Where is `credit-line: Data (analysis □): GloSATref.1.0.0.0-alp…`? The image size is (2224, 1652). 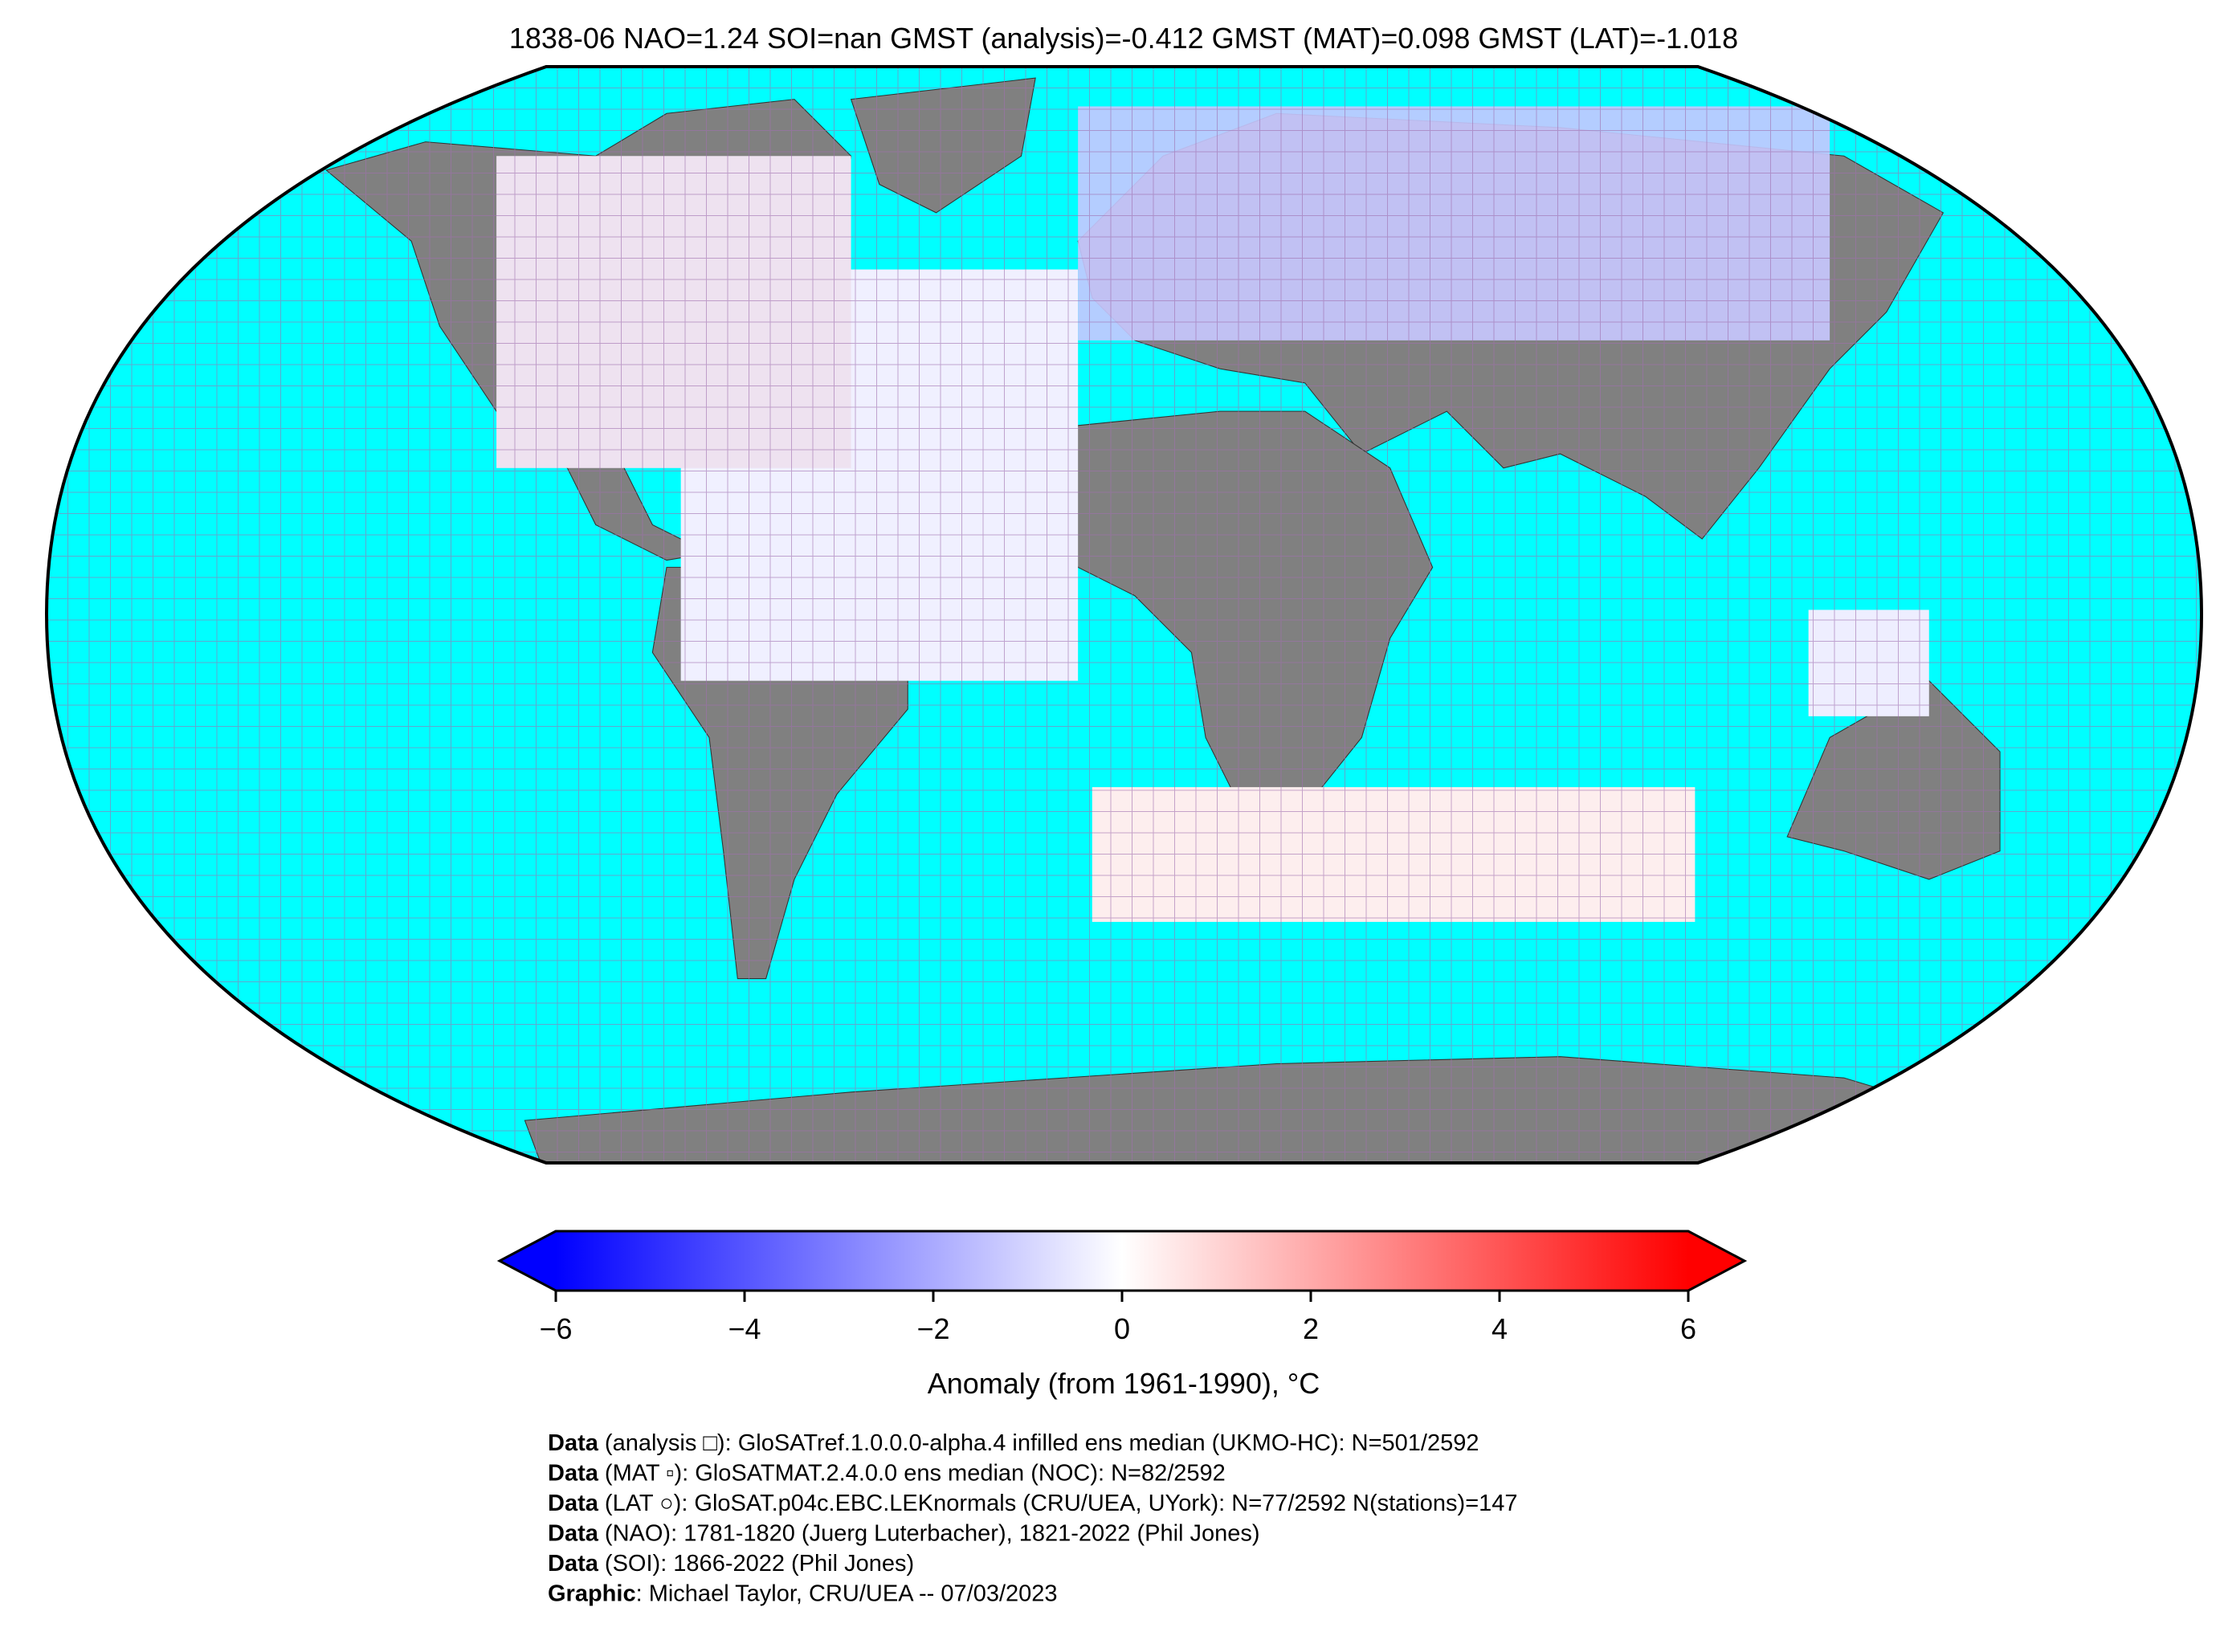 credit-line: Data (analysis □): GloSATref.1.0.0.0-alp… is located at coordinates (1013, 1443).